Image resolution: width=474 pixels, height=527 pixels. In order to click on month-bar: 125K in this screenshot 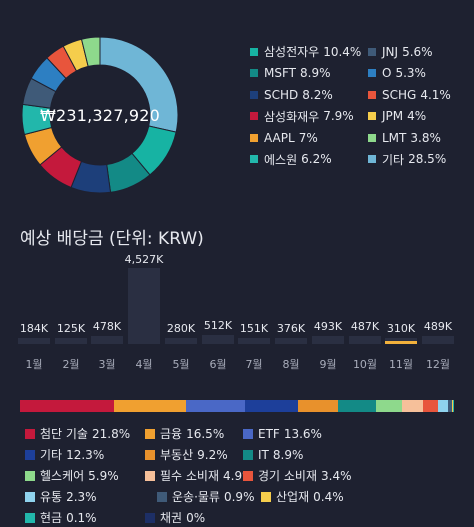, I will do `click(71, 301)`.